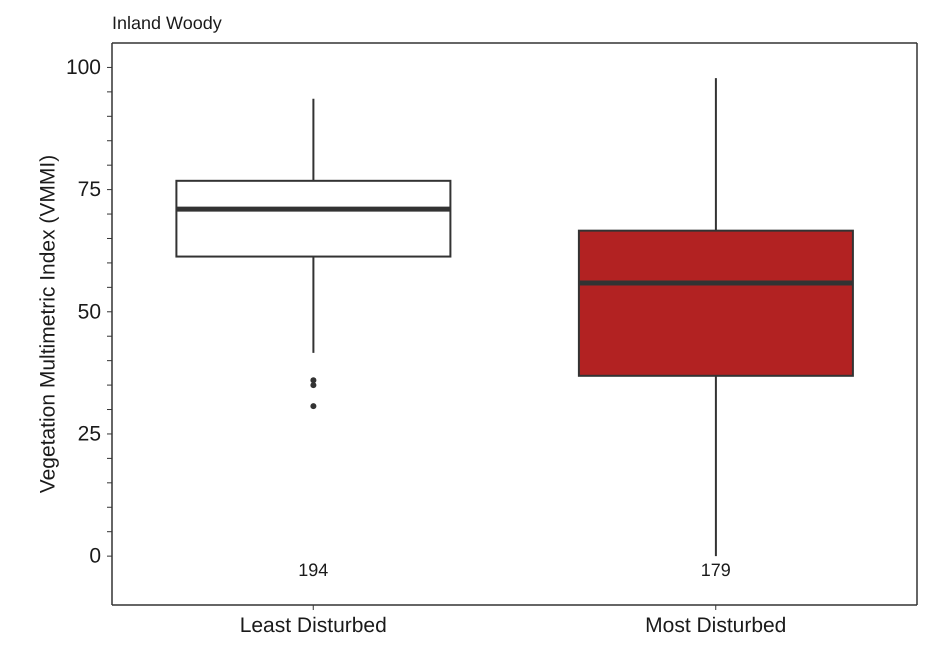  Describe the element at coordinates (715, 570) in the screenshot. I see `annotation: 179` at that location.